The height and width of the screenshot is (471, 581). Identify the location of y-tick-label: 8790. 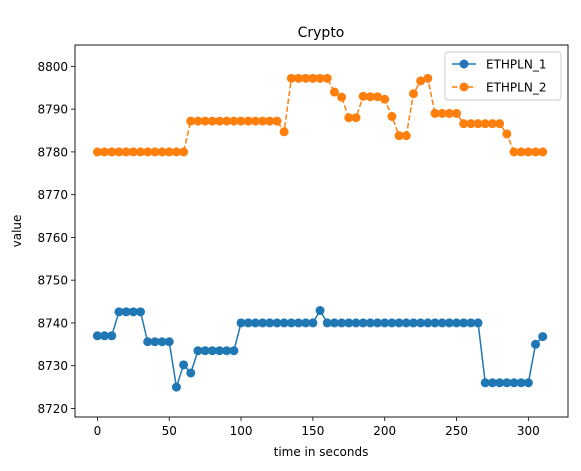
(52, 110).